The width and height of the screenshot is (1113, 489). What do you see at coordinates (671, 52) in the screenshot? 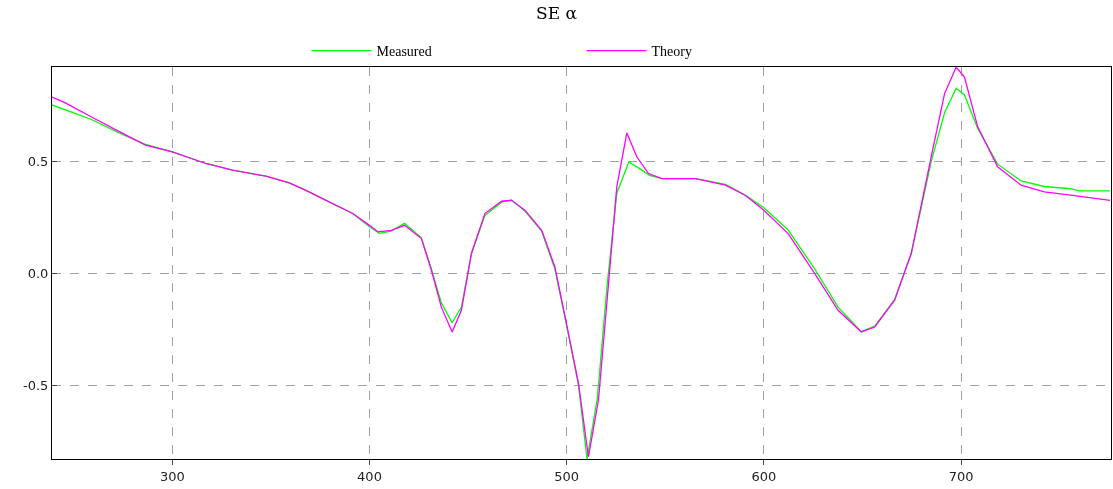
I see `legend-label: Theory` at bounding box center [671, 52].